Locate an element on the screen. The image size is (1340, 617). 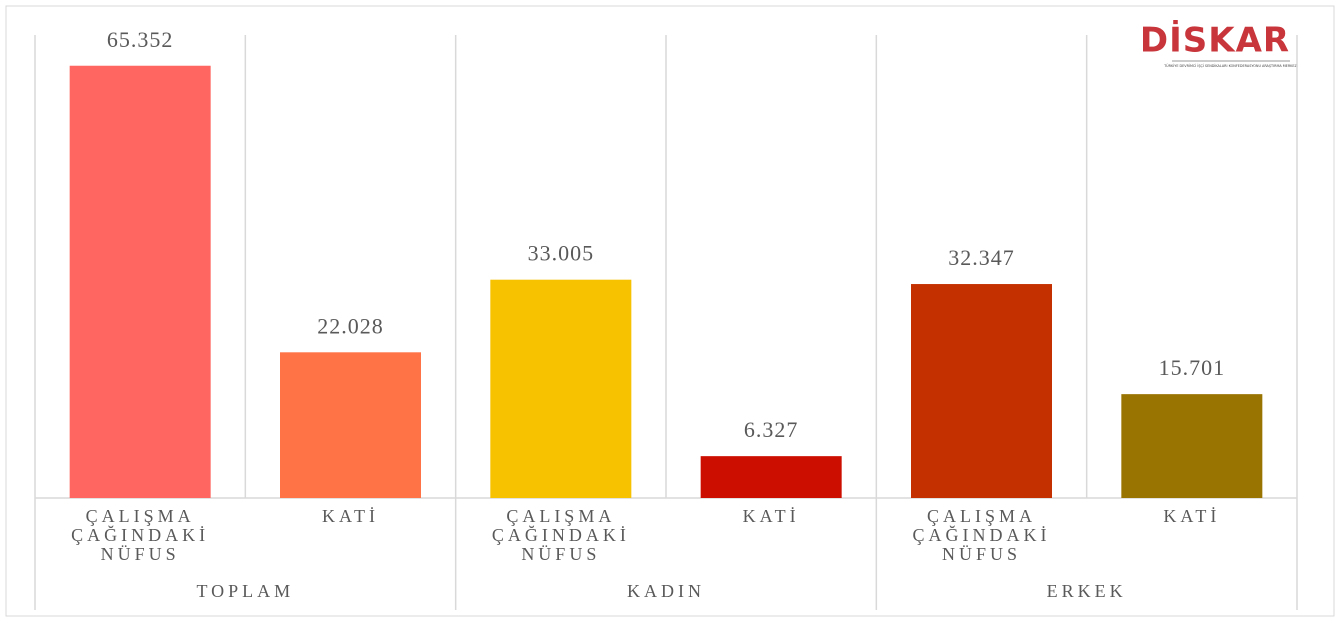
data-label: 32.347 is located at coordinates (981, 257).